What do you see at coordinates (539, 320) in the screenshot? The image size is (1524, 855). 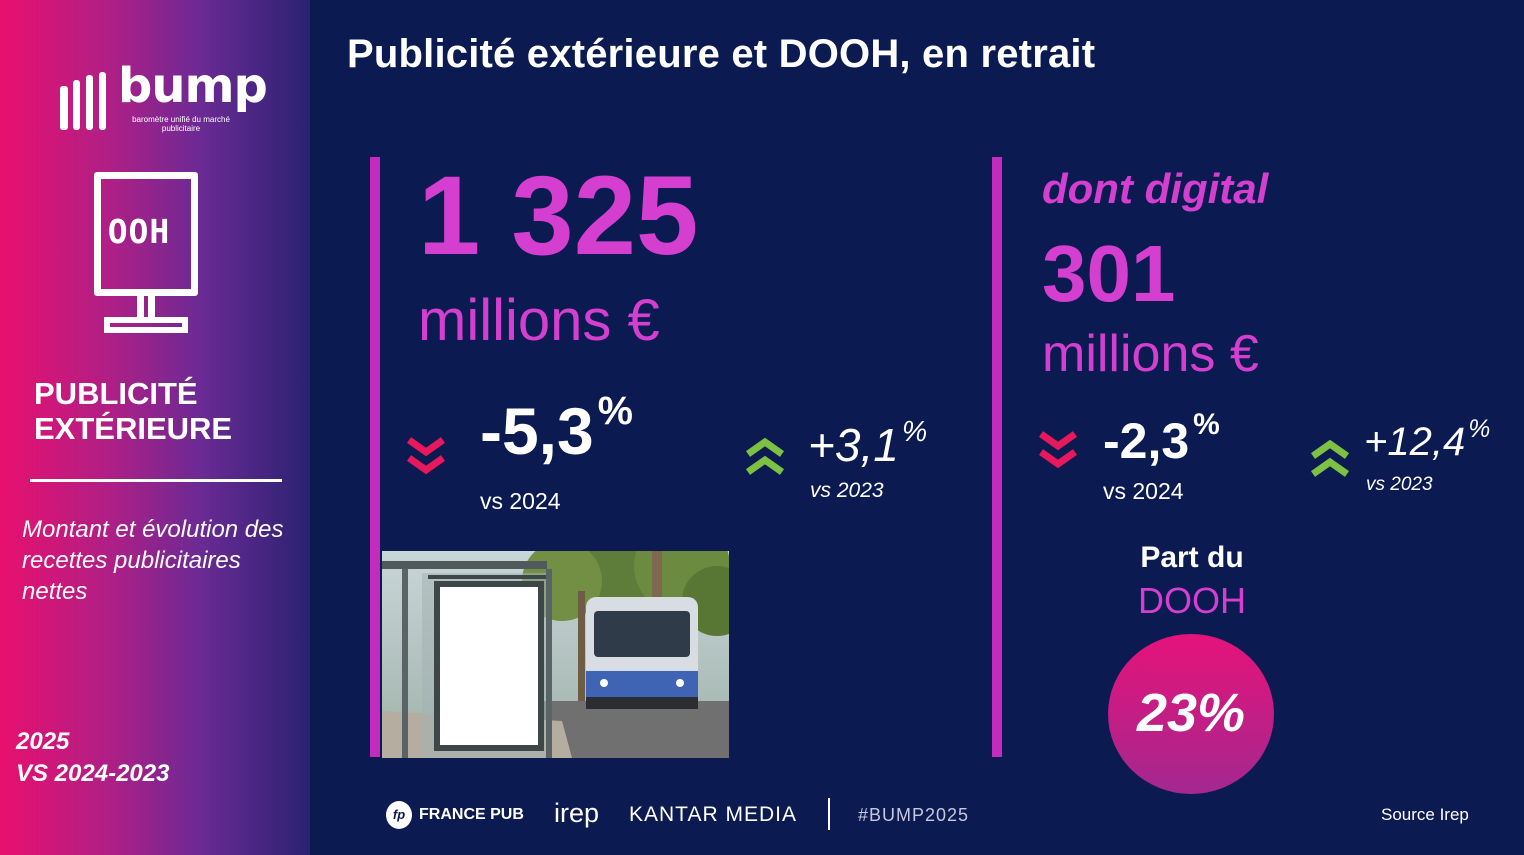 I see `total-unit: millions €` at bounding box center [539, 320].